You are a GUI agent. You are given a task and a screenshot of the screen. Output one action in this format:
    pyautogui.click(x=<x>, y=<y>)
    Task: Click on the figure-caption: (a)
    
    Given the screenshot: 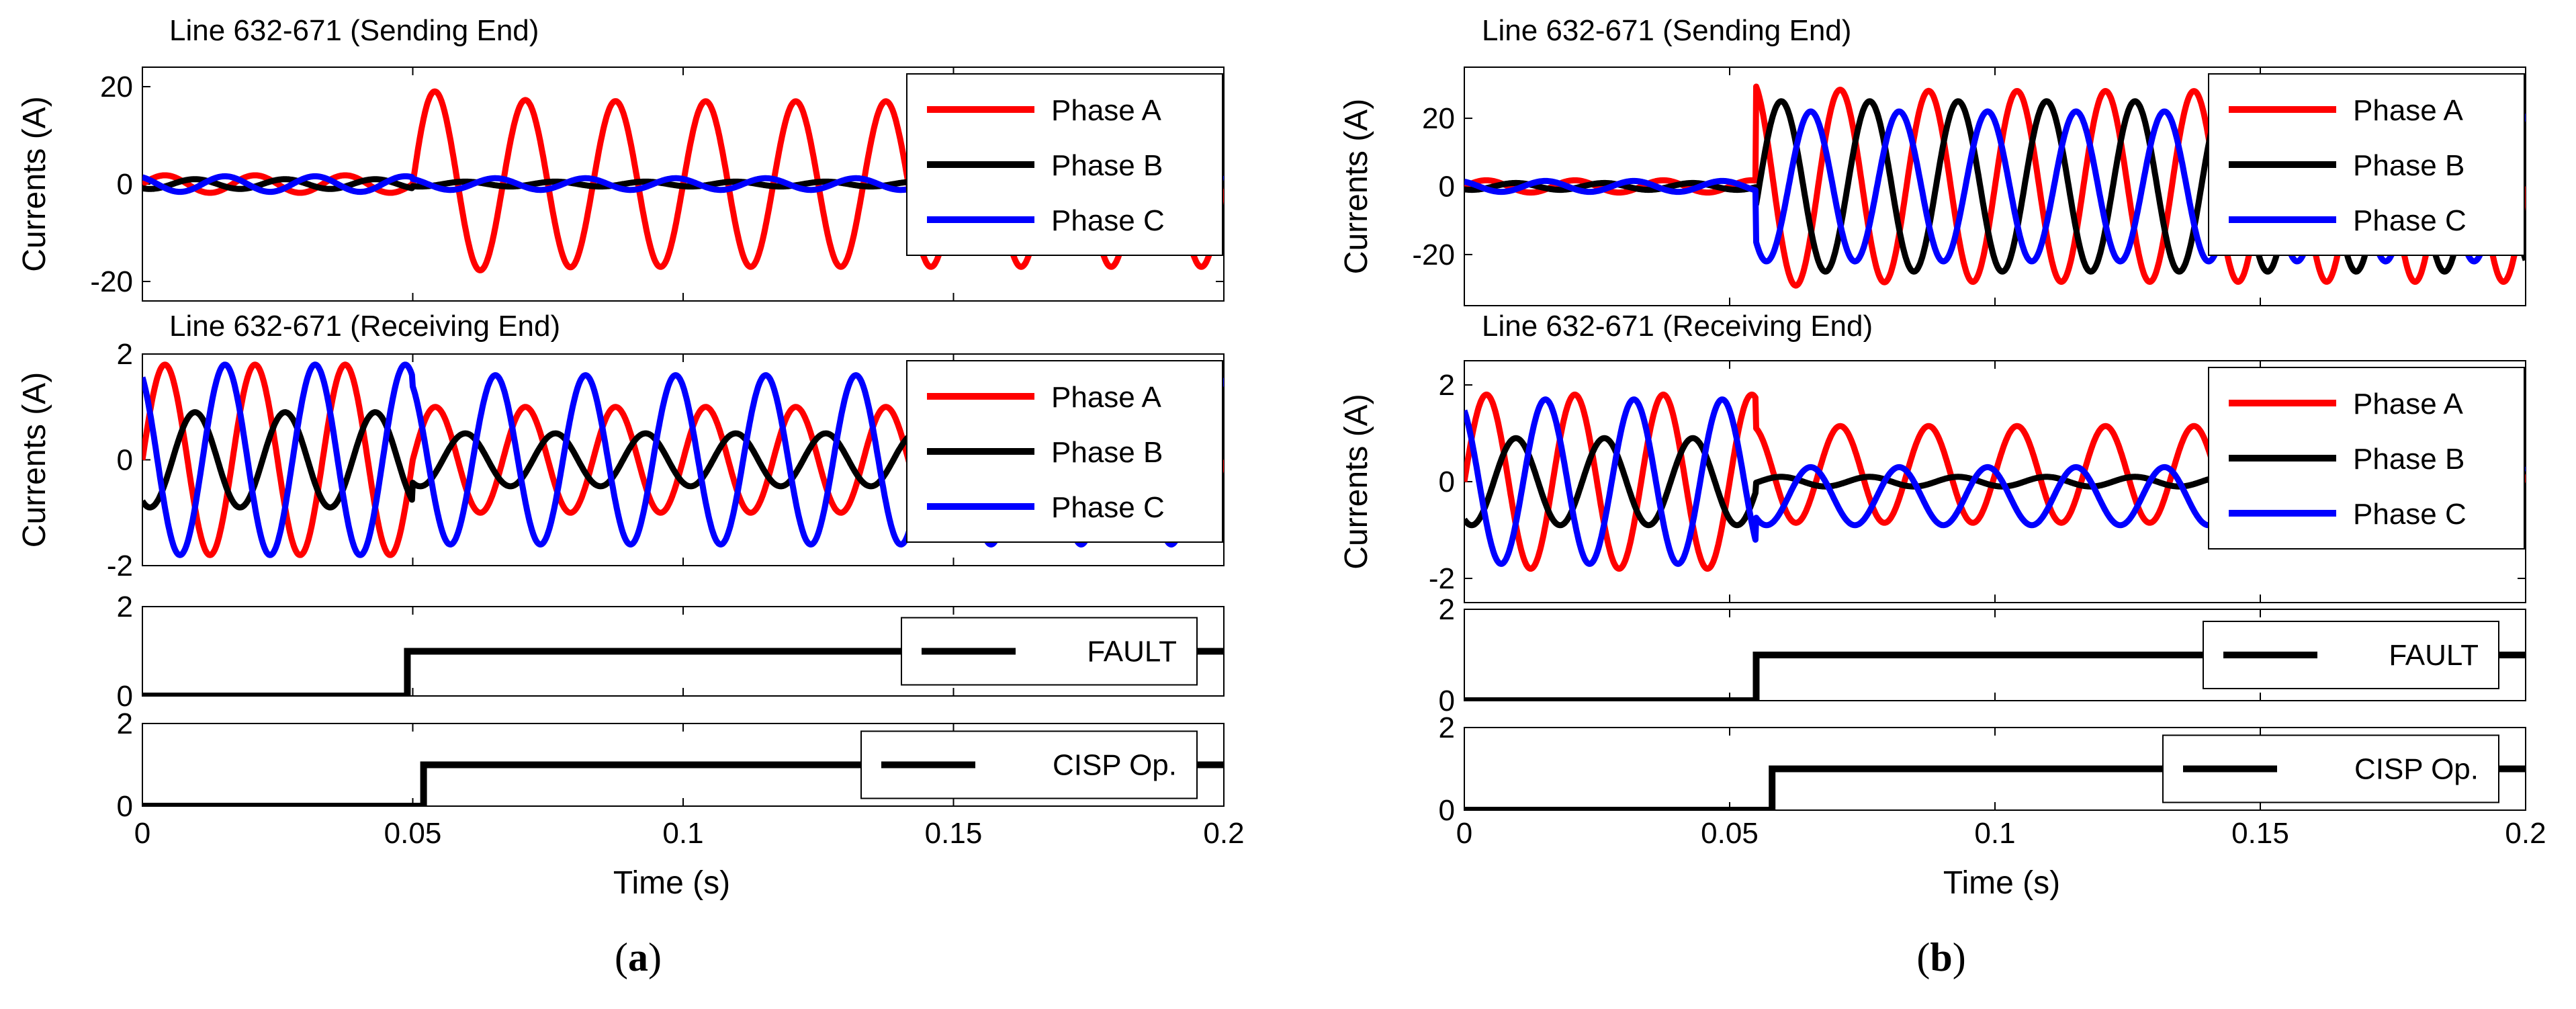 What is the action you would take?
    pyautogui.click(x=639, y=957)
    